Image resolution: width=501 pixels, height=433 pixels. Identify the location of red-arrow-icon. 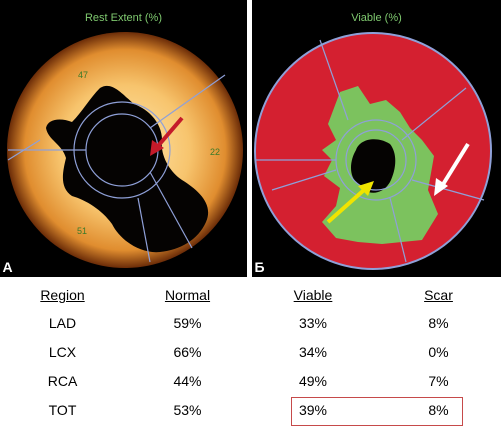
(167, 136).